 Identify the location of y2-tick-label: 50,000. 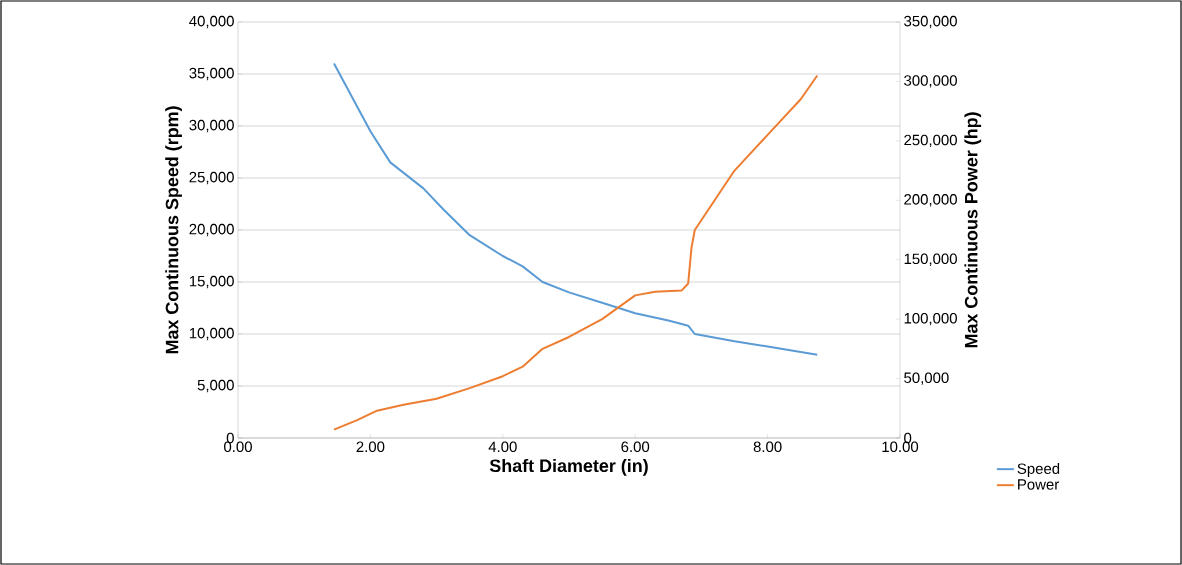
(926, 378).